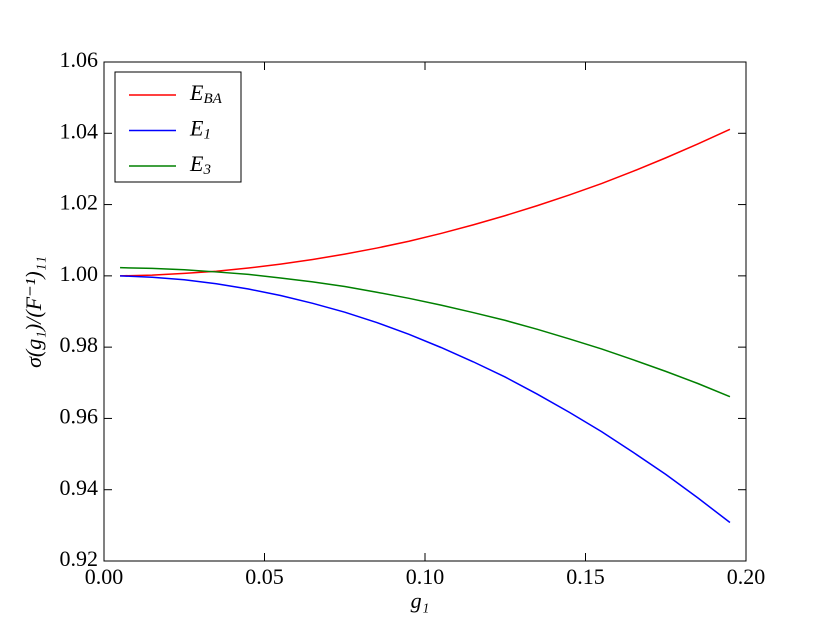 The image size is (830, 628). Describe the element at coordinates (79, 130) in the screenshot. I see `y-tick-label: 1.04` at that location.